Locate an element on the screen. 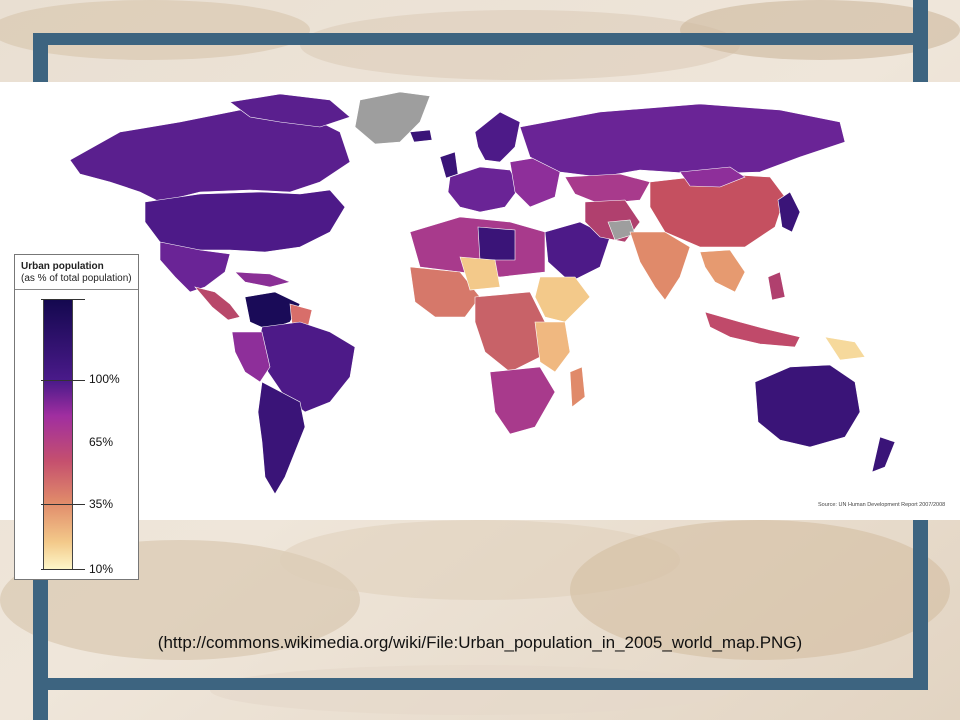 This screenshot has width=960, height=720. frame-top-bar is located at coordinates (478, 39).